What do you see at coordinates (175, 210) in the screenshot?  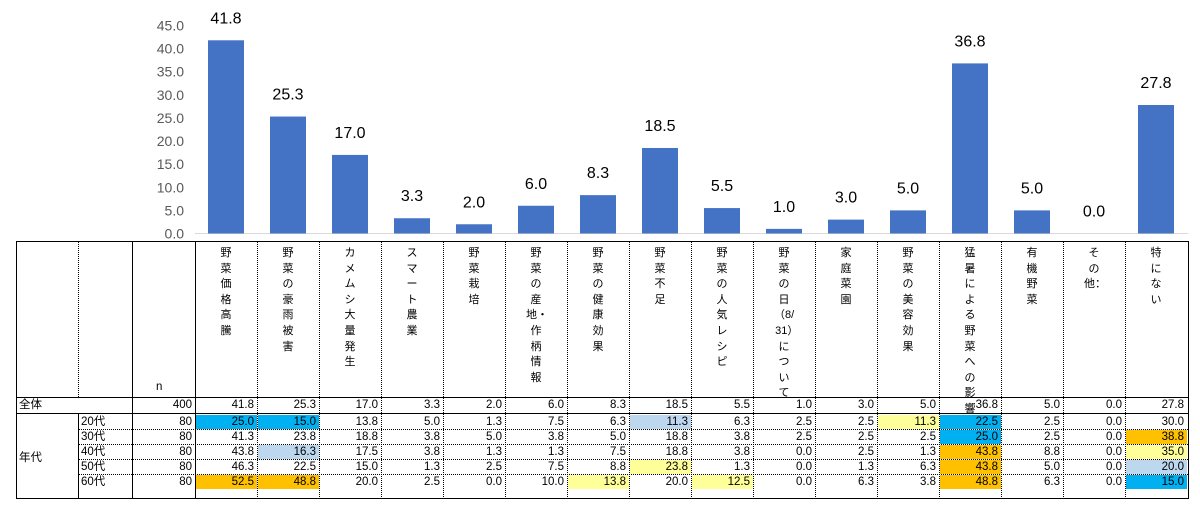 I see `y-tick-label: 5.0` at bounding box center [175, 210].